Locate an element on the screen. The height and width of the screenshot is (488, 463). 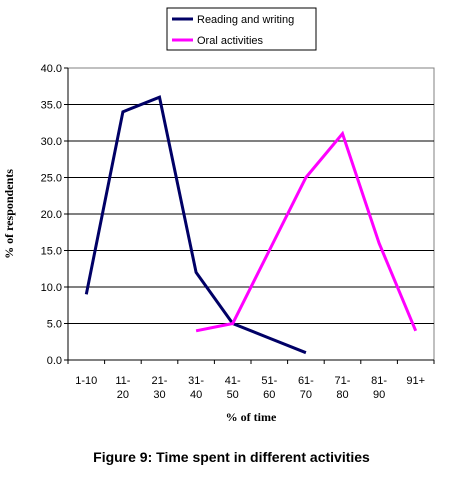
legend: Reading and writing Oral activities is located at coordinates (241, 29).